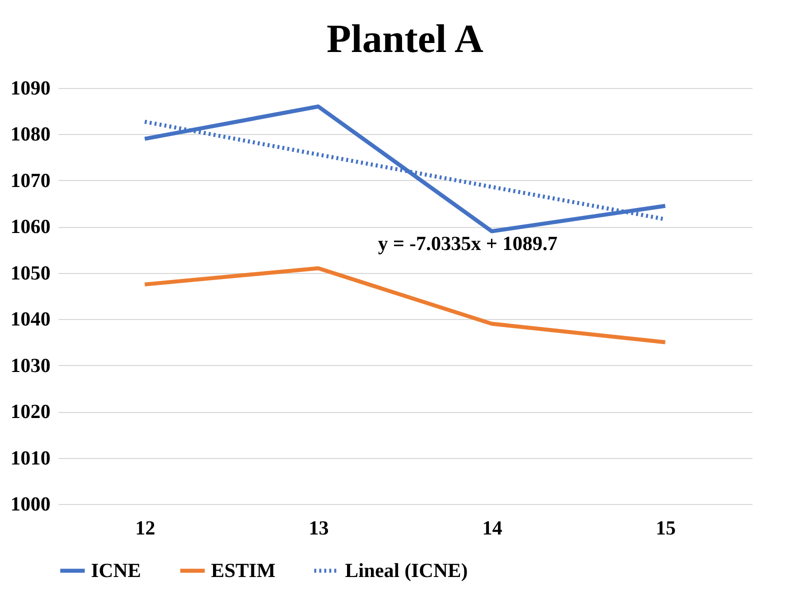 This screenshot has height=596, width=792. What do you see at coordinates (468, 244) in the screenshot?
I see `annotation: y = -7.0335x + 1089.7` at bounding box center [468, 244].